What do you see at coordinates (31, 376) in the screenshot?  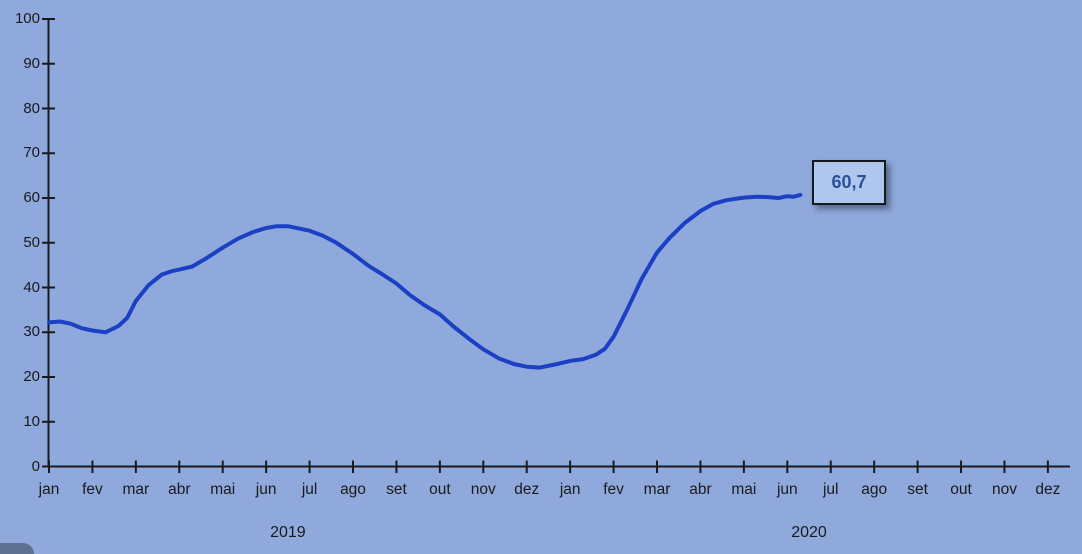 I see `y-axis-tick-label: 20` at bounding box center [31, 376].